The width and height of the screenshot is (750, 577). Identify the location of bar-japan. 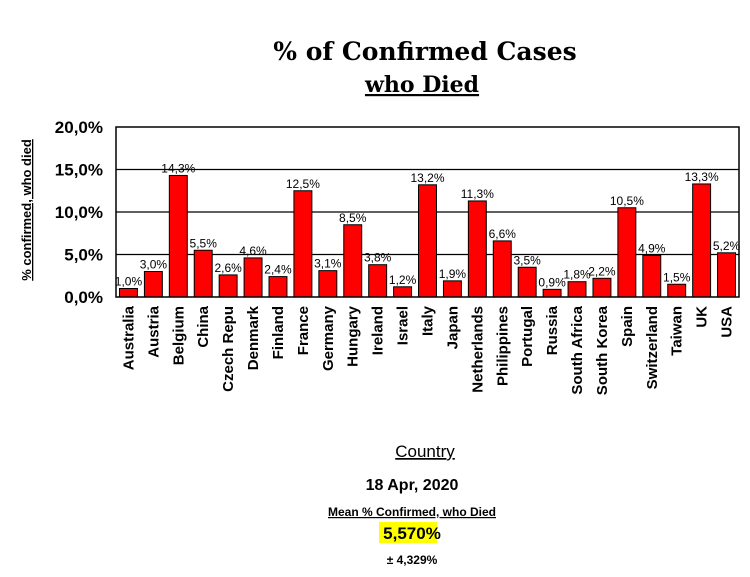
(452, 289).